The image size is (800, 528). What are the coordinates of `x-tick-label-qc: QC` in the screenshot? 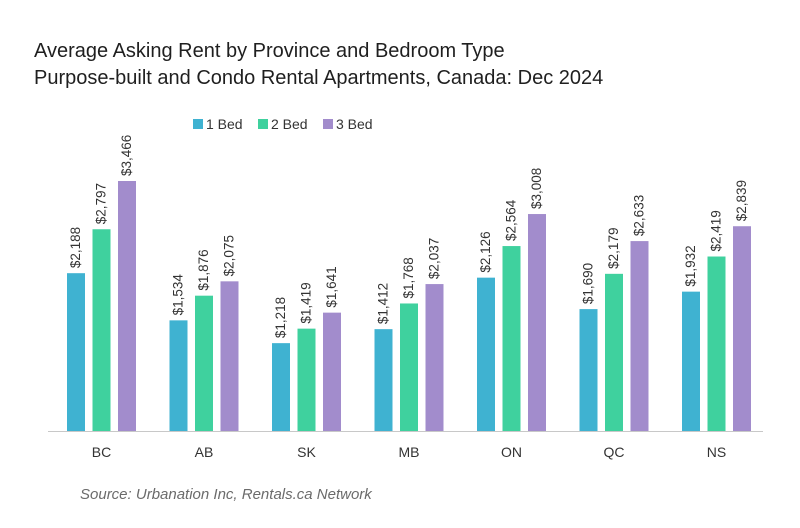 It's located at (614, 452).